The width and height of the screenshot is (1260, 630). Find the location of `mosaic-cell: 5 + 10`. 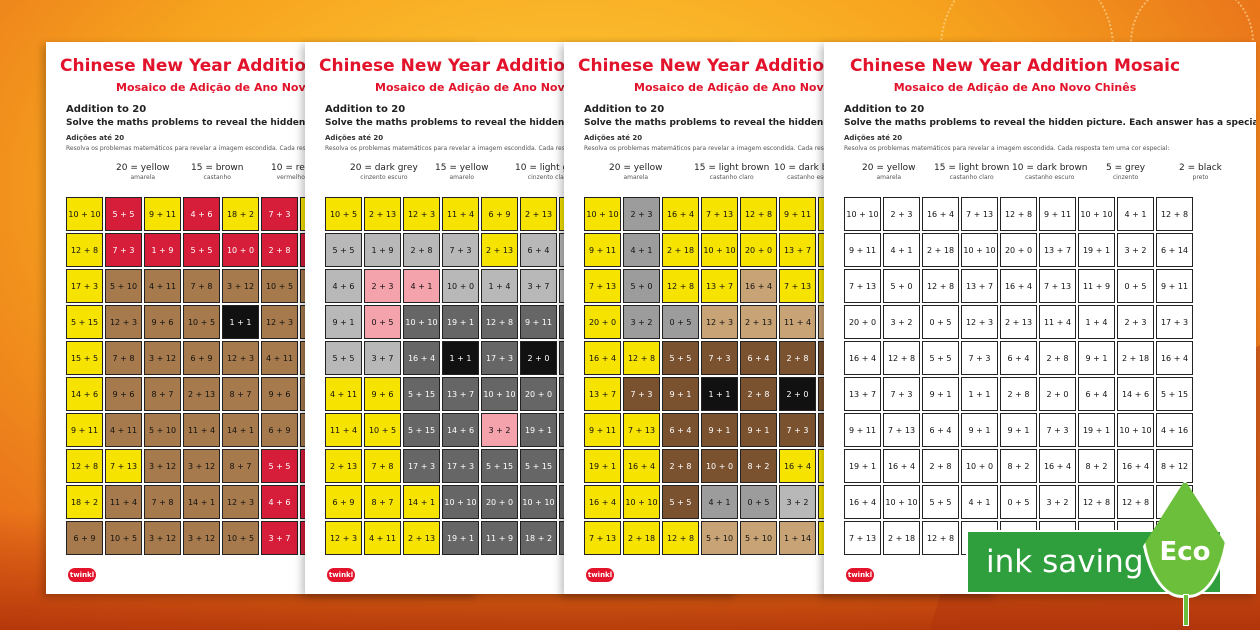

mosaic-cell: 5 + 10 is located at coordinates (758, 538).